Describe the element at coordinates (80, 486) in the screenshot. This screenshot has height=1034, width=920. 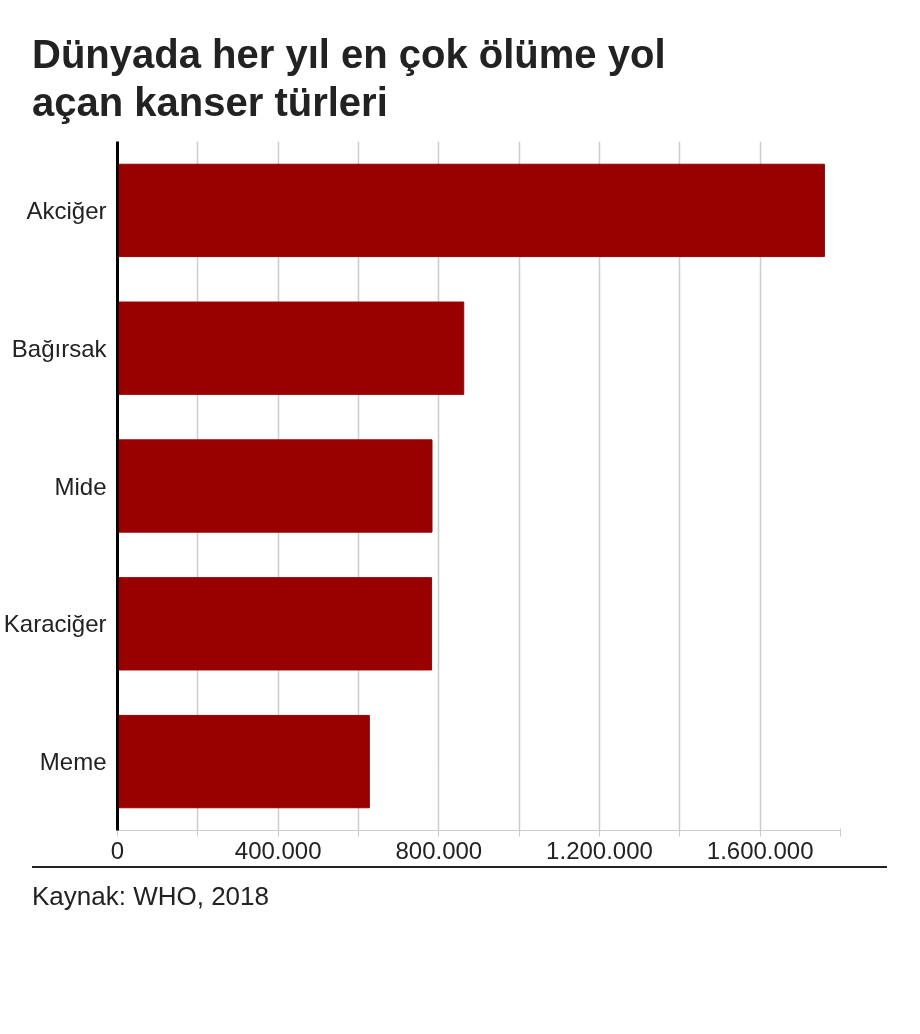
I see `y-tick-label: Mide` at that location.